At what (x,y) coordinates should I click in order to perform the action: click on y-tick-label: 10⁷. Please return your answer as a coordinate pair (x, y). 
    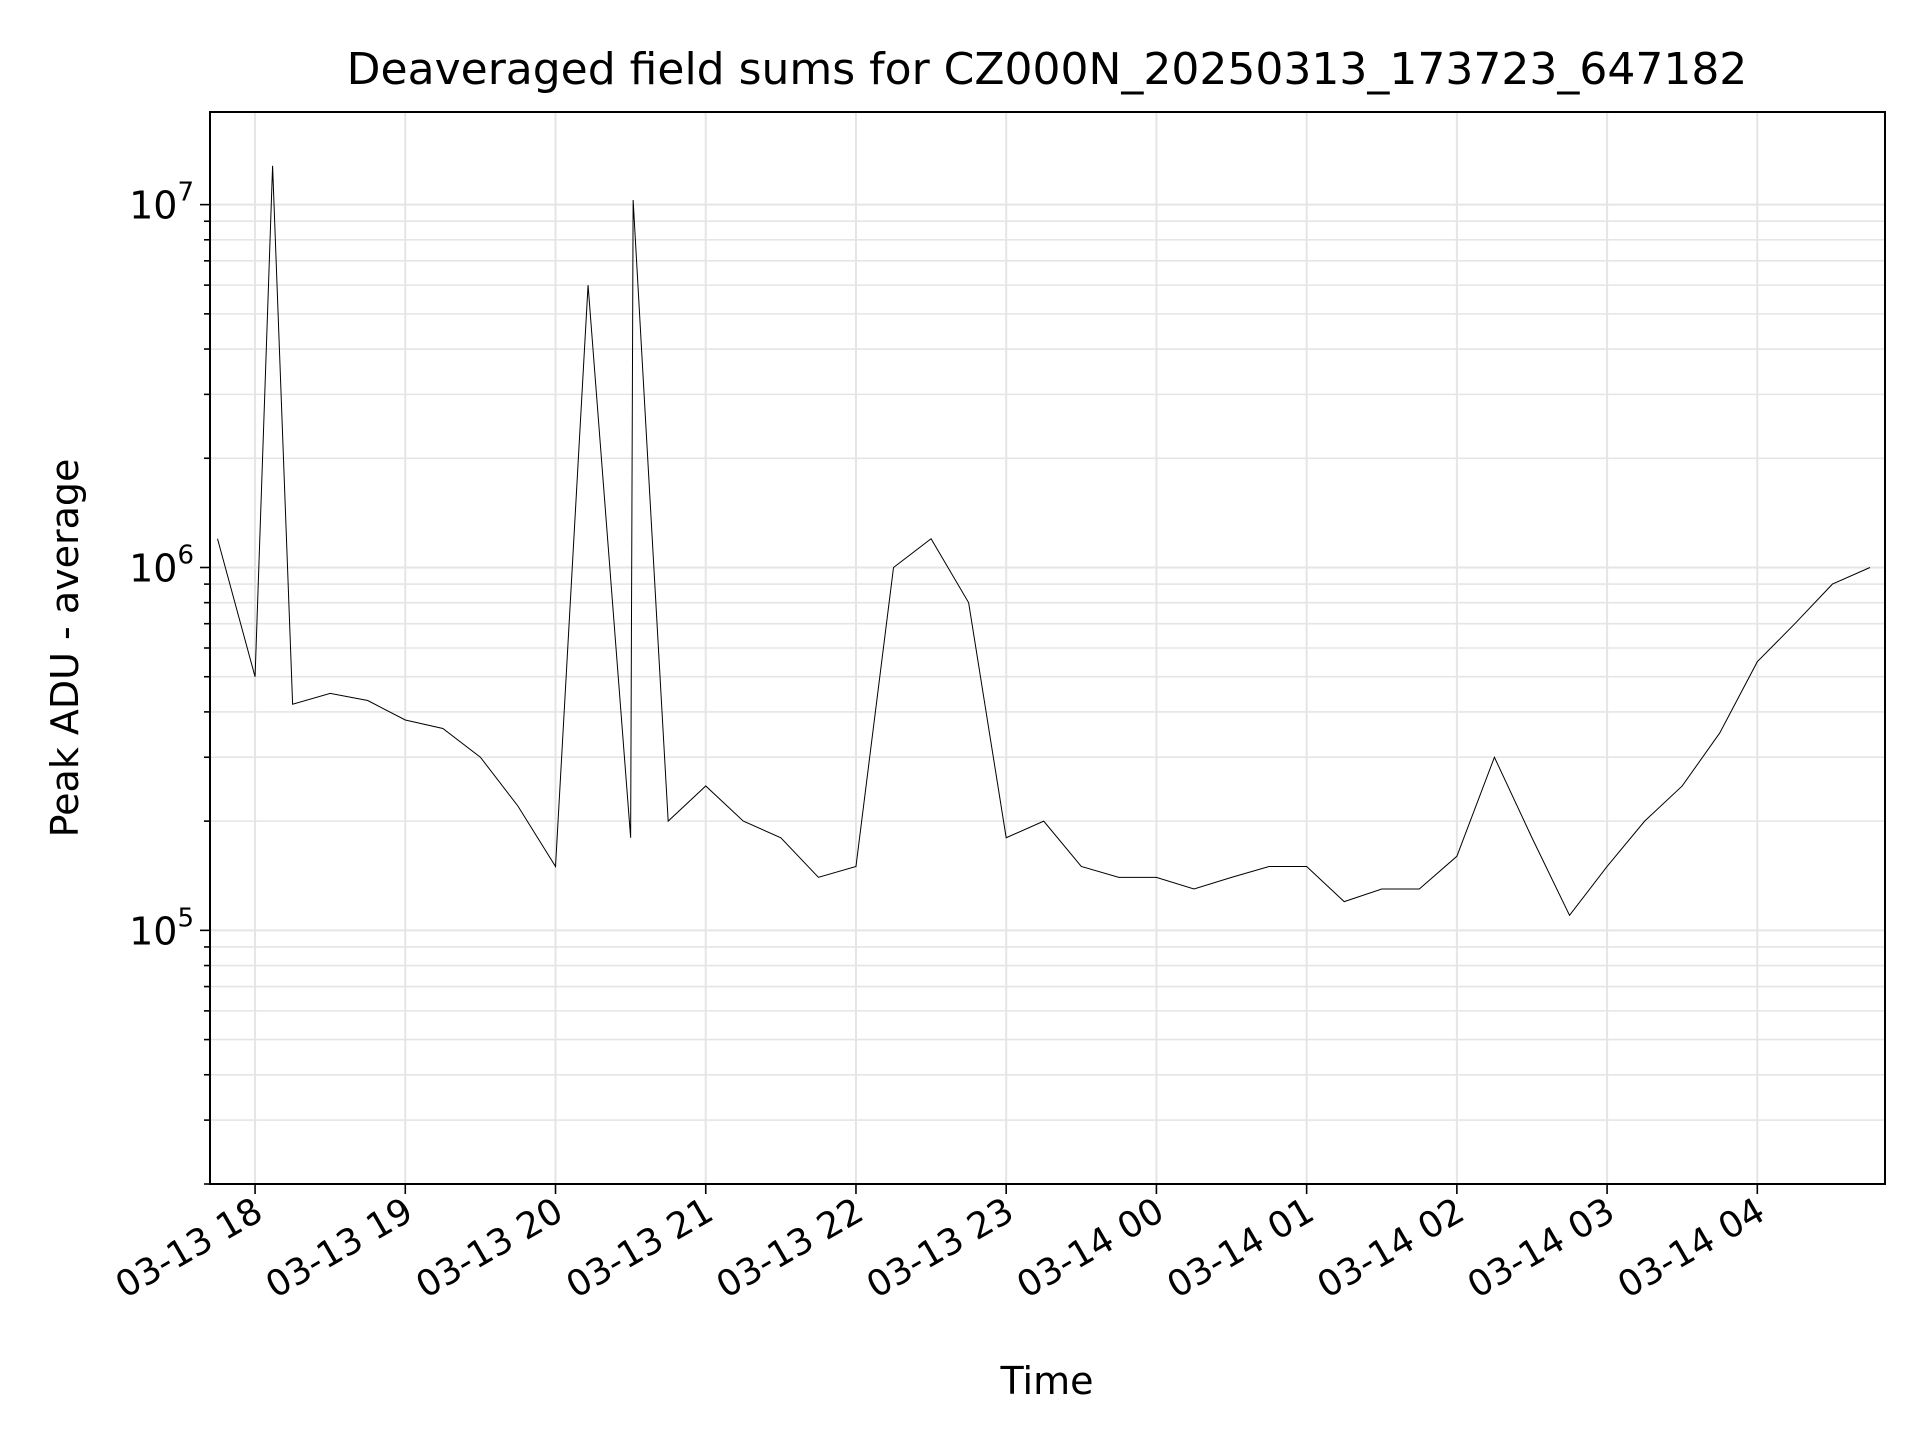
    Looking at the image, I should click on (161, 203).